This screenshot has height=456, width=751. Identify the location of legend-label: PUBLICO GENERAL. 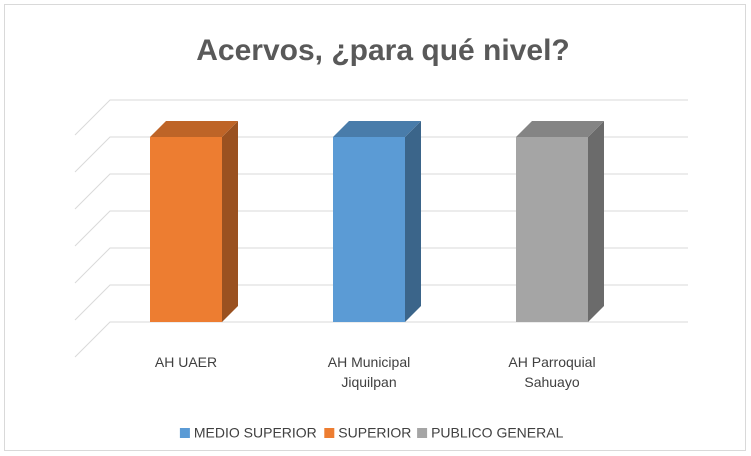
(497, 433).